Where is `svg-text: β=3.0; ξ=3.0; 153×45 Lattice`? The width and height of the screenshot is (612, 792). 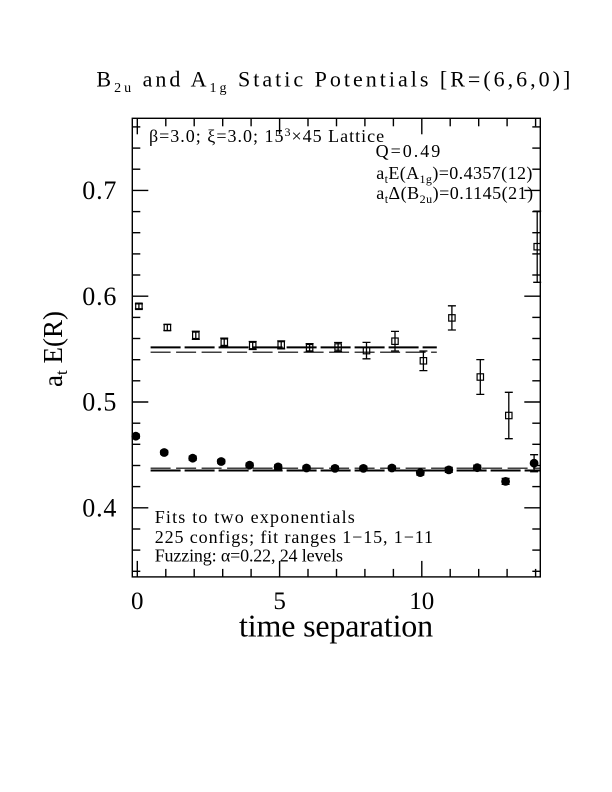
svg-text: β=3.0; ξ=3.0; 153×45 Lattice is located at coordinates (267, 135).